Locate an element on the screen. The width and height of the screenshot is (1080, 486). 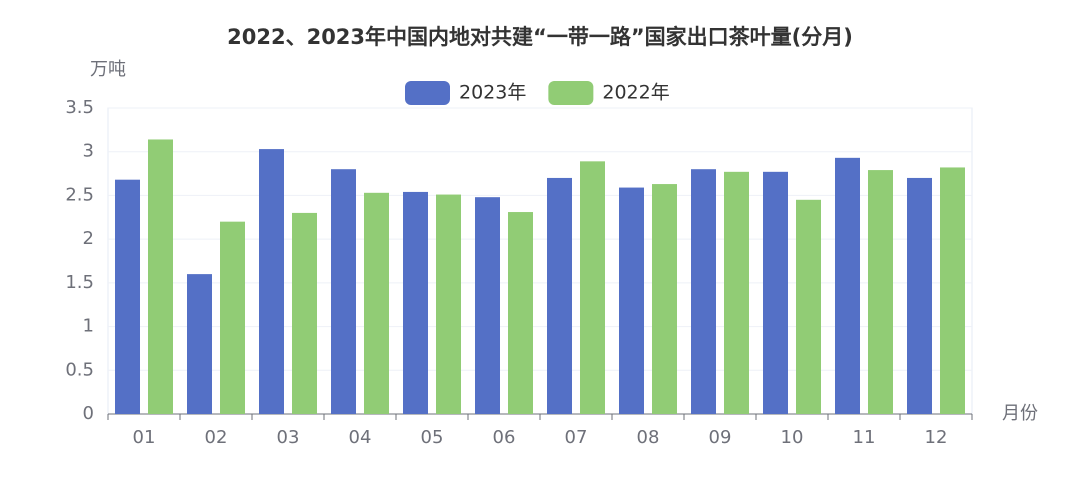
legend-label: 2022年 is located at coordinates (635, 93).